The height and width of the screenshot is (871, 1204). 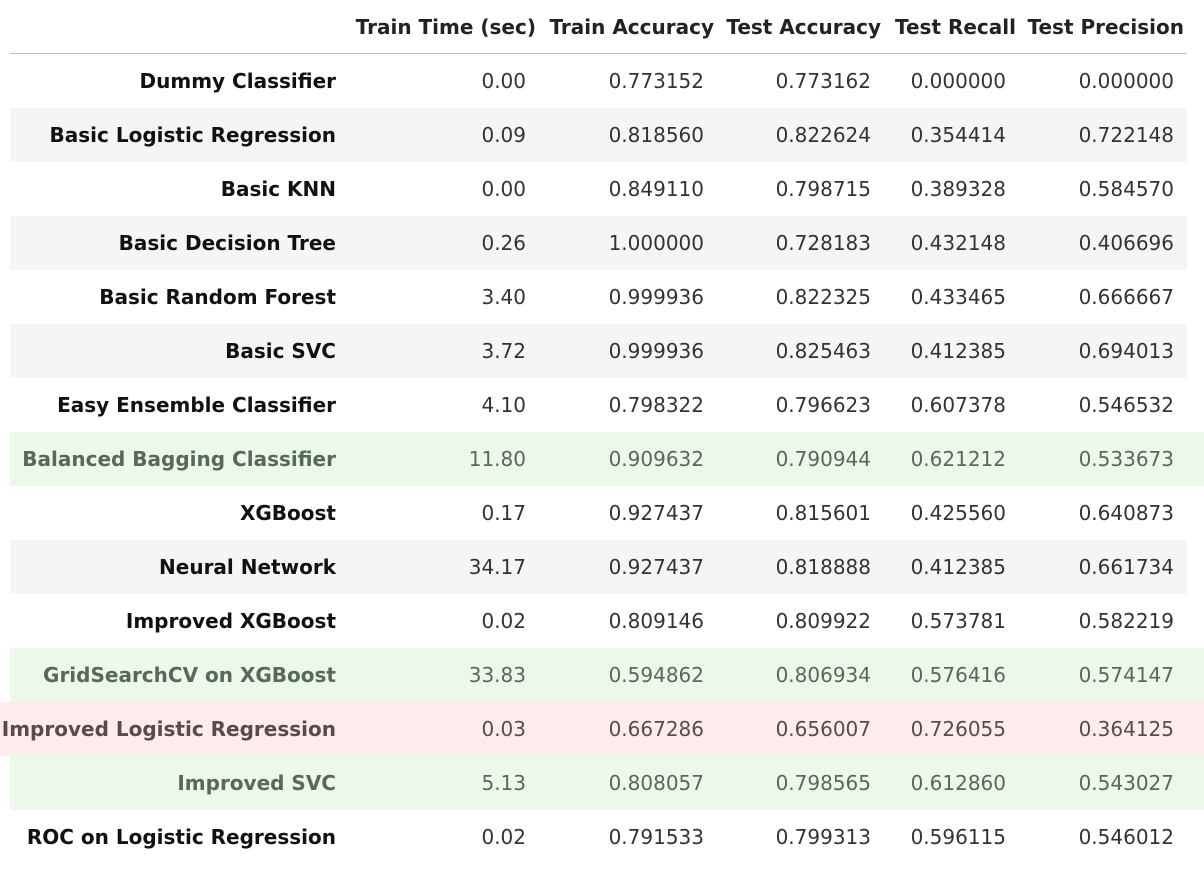 I want to click on table-cell: 0.594862, so click(x=656, y=675).